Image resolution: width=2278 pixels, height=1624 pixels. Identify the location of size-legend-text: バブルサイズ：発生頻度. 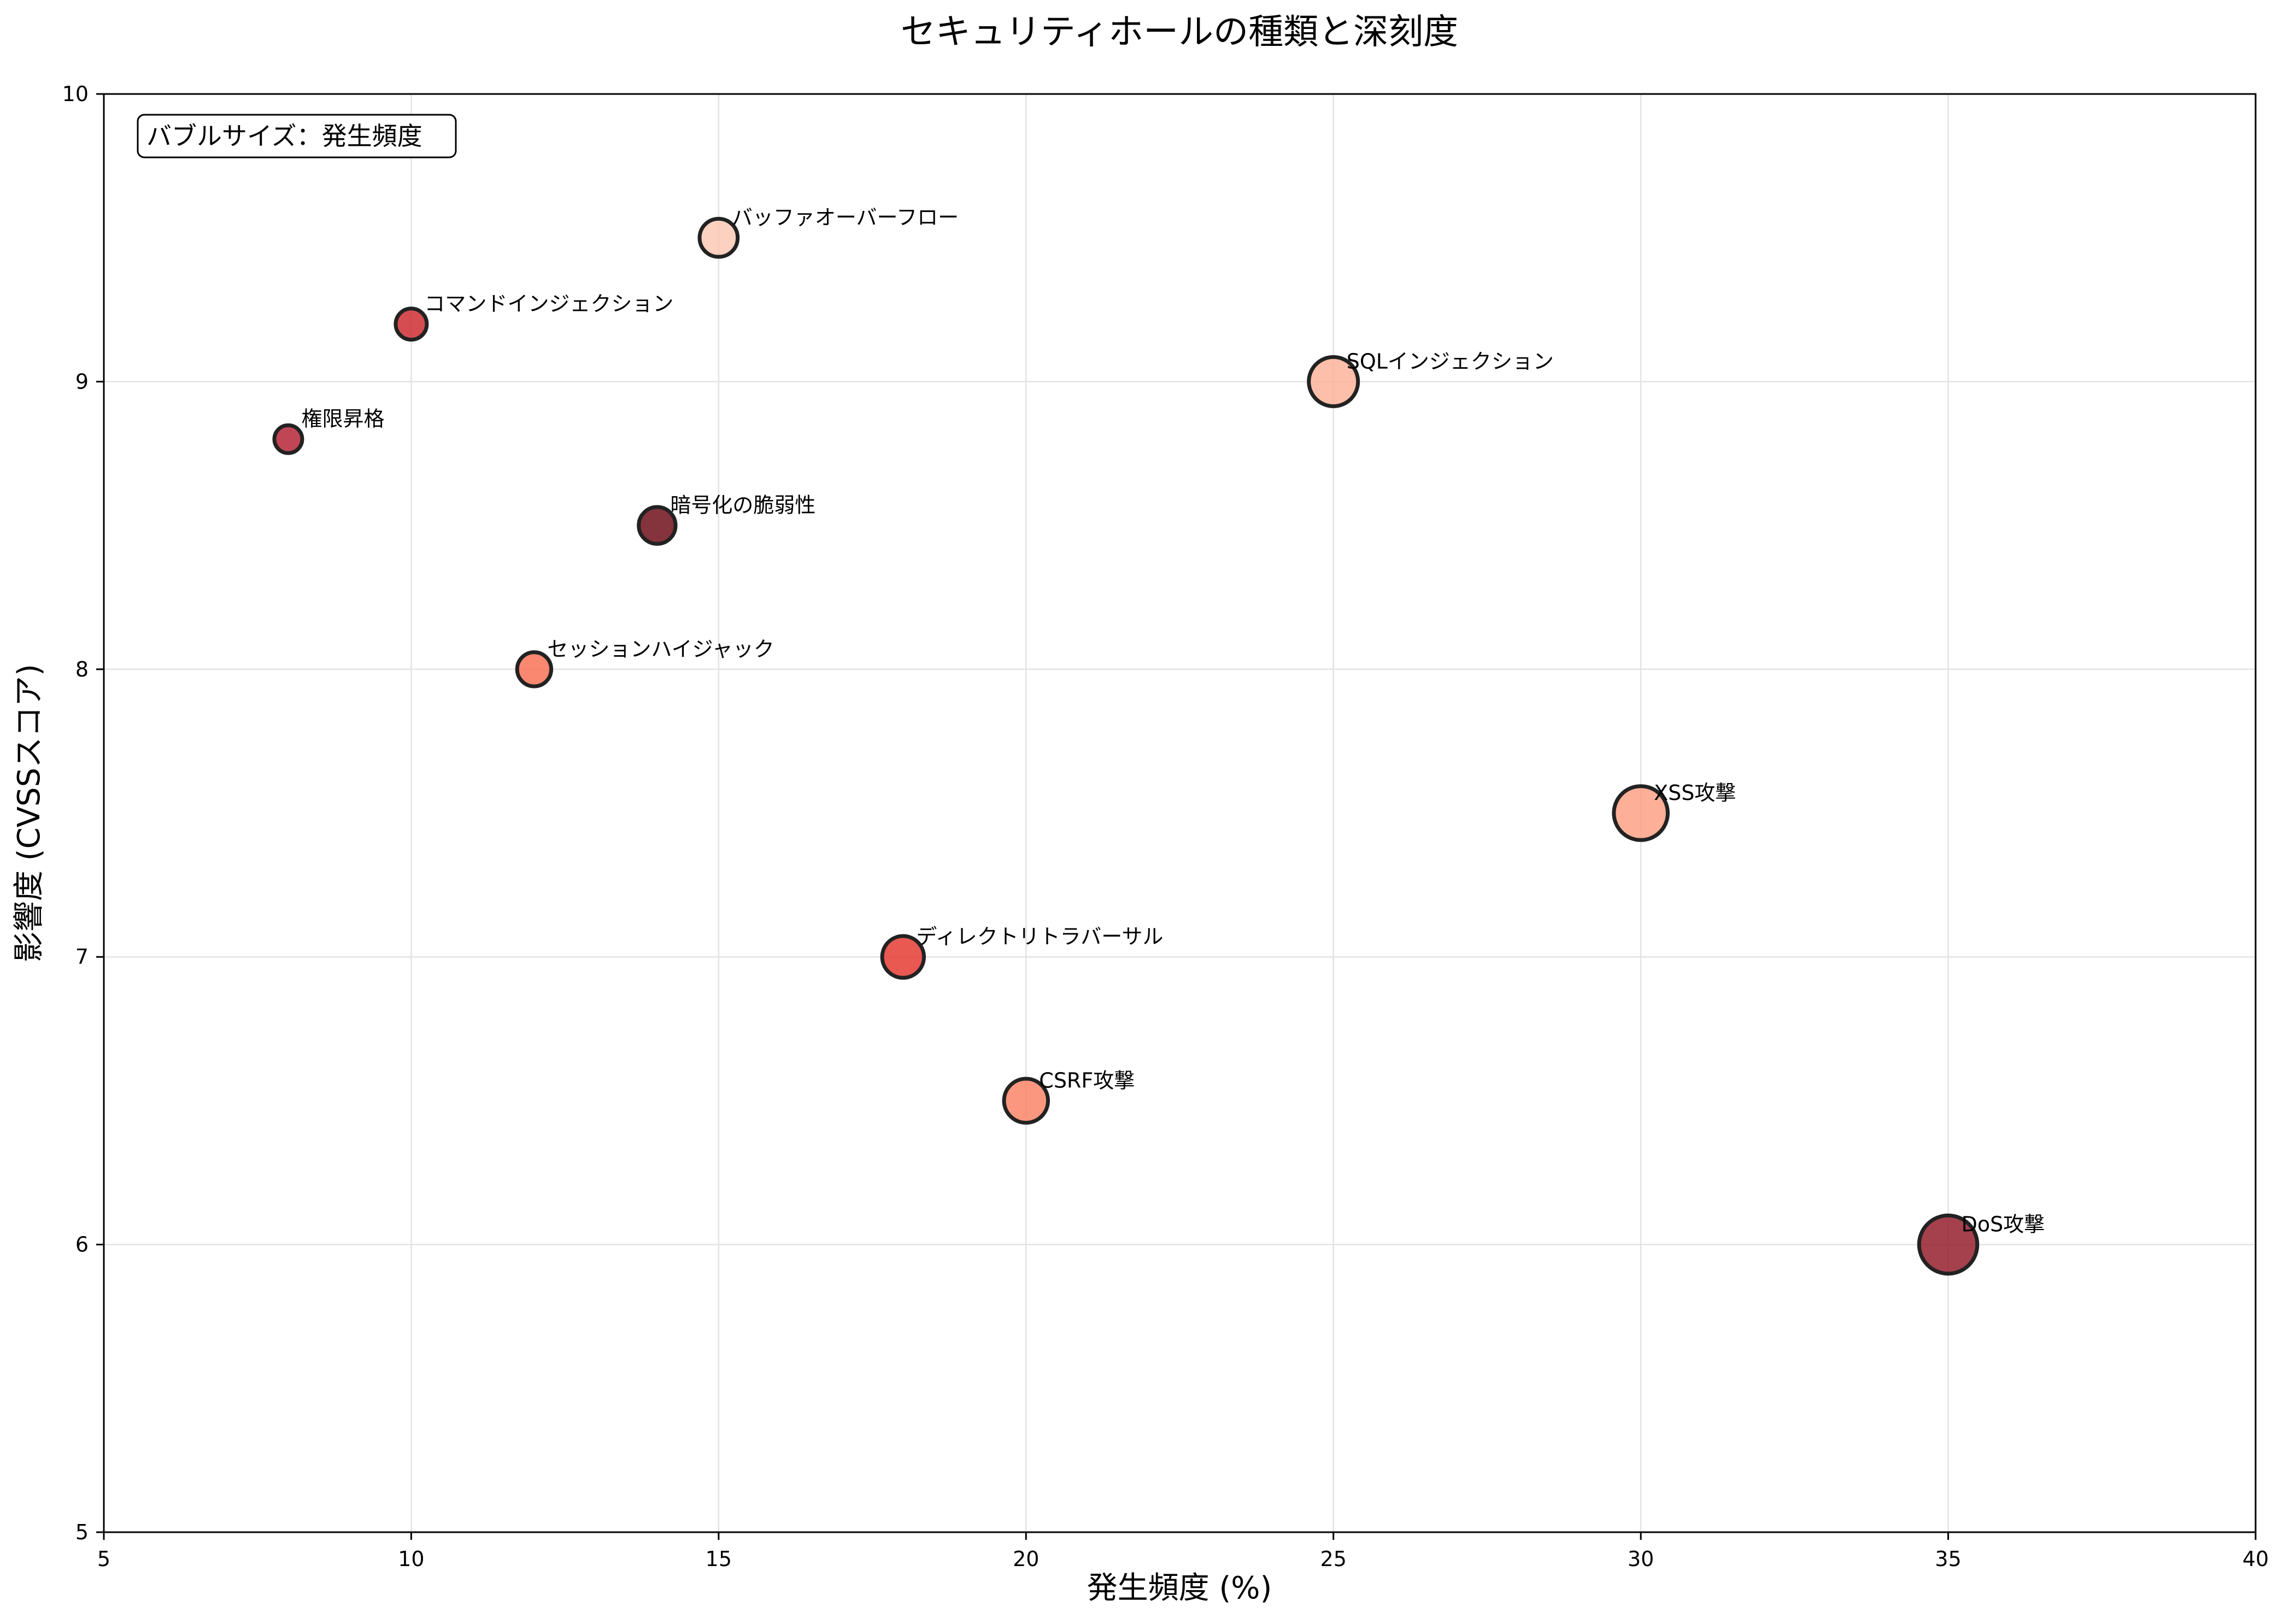
(284, 136).